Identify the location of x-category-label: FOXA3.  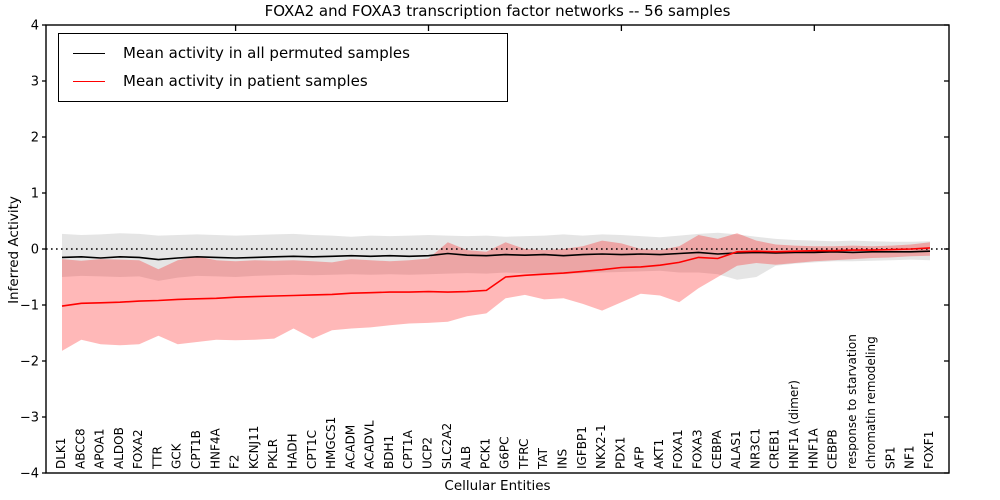
(698, 449).